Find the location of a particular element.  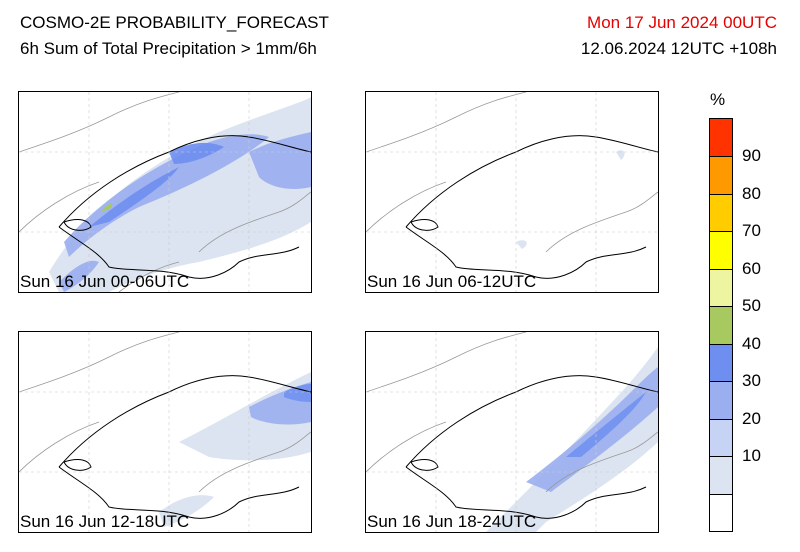

legend-tick-label: 10 is located at coordinates (751, 456).